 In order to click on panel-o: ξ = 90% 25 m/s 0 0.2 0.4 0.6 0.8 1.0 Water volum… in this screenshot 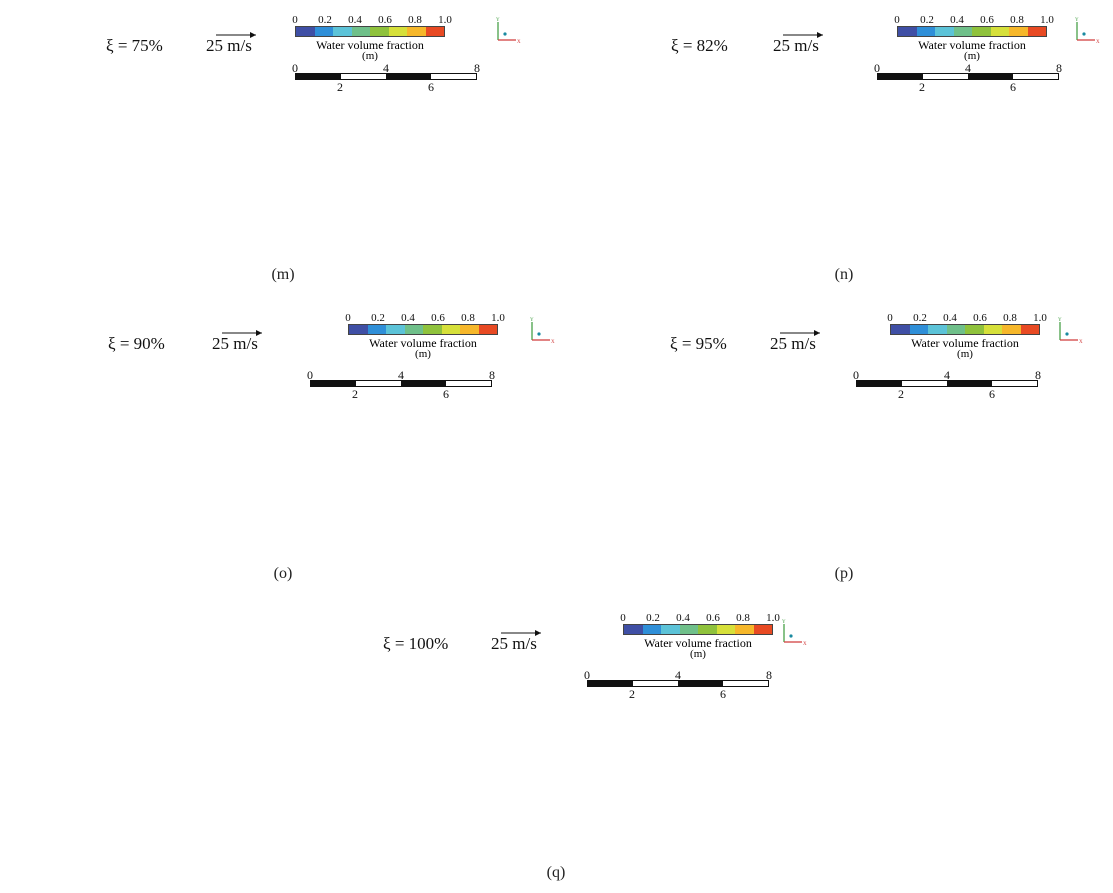, I will do `click(287, 426)`.